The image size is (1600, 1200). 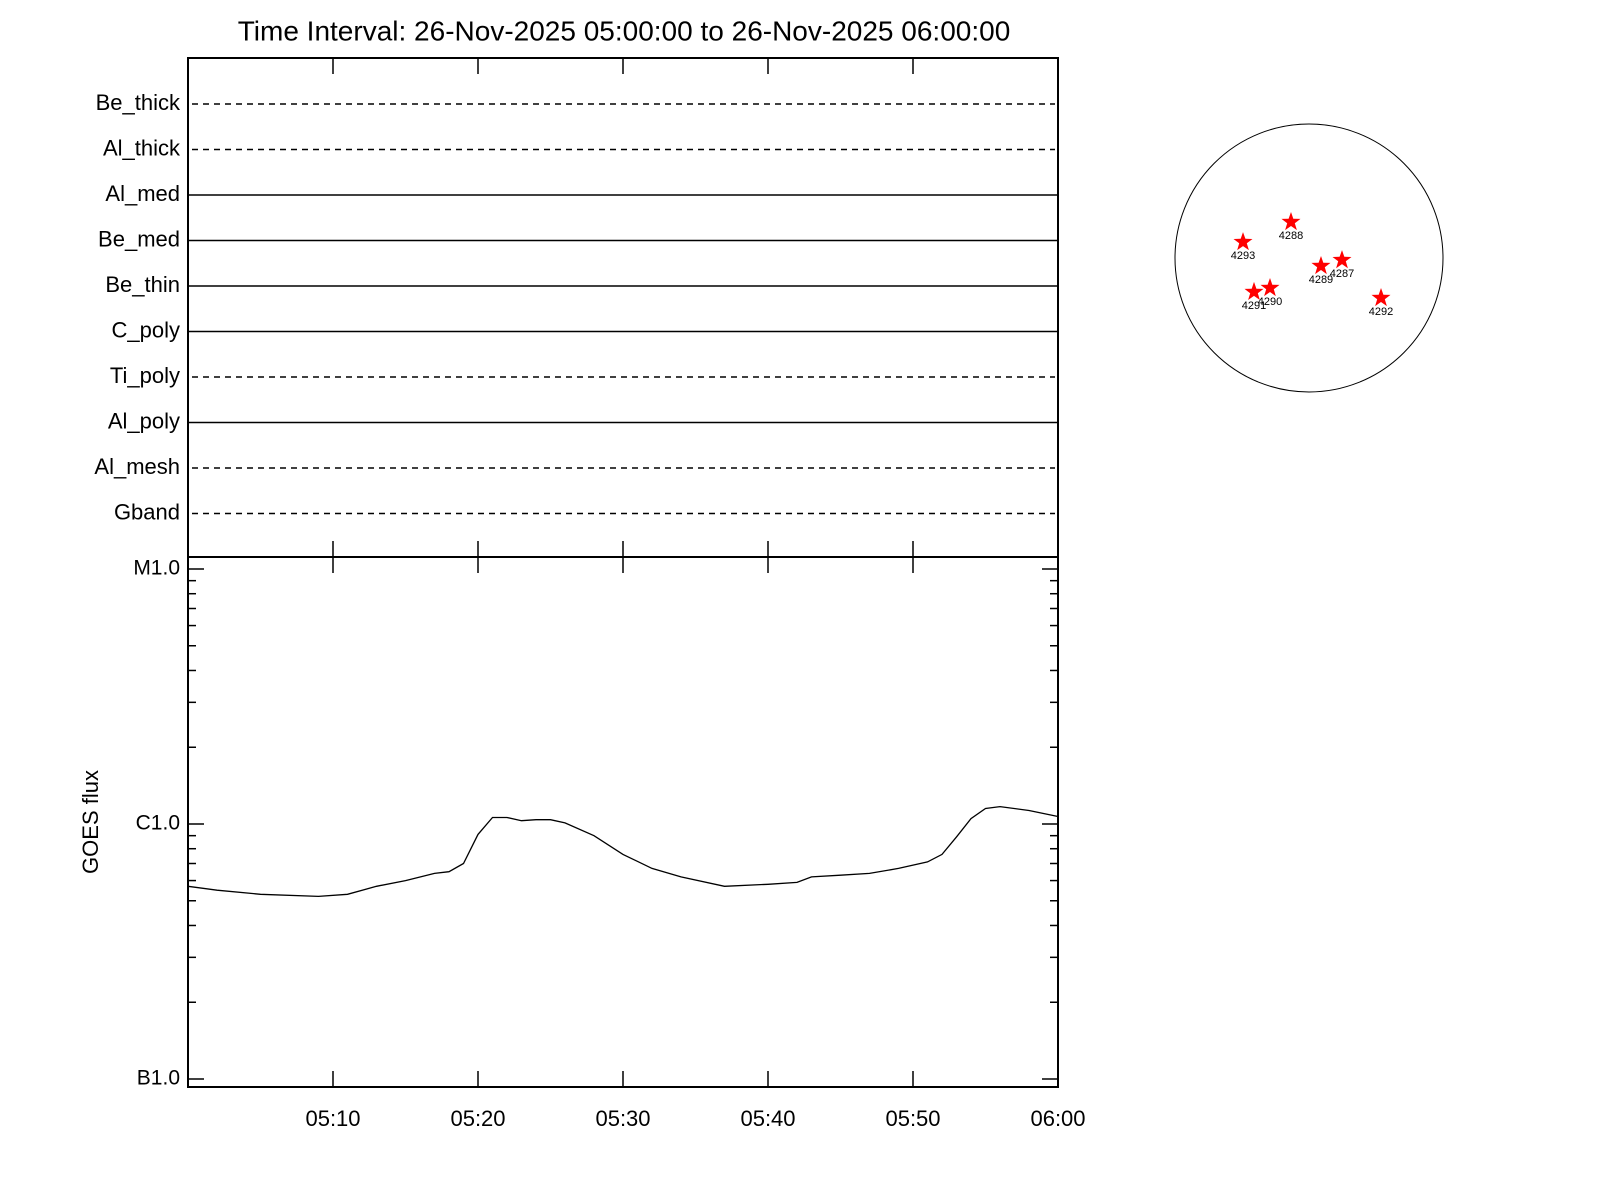 What do you see at coordinates (142, 147) in the screenshot?
I see `filter-label: Al_thick` at bounding box center [142, 147].